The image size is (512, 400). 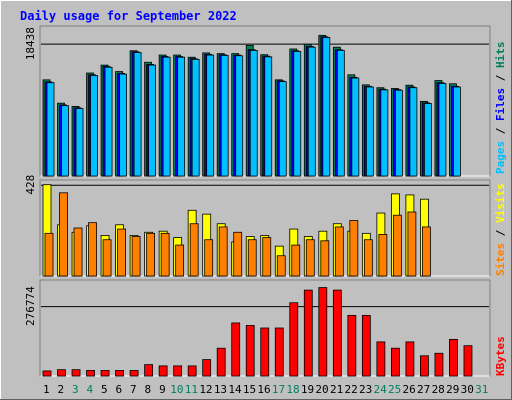 I want to click on x-tick-label-day-25: 25, so click(x=394, y=389).